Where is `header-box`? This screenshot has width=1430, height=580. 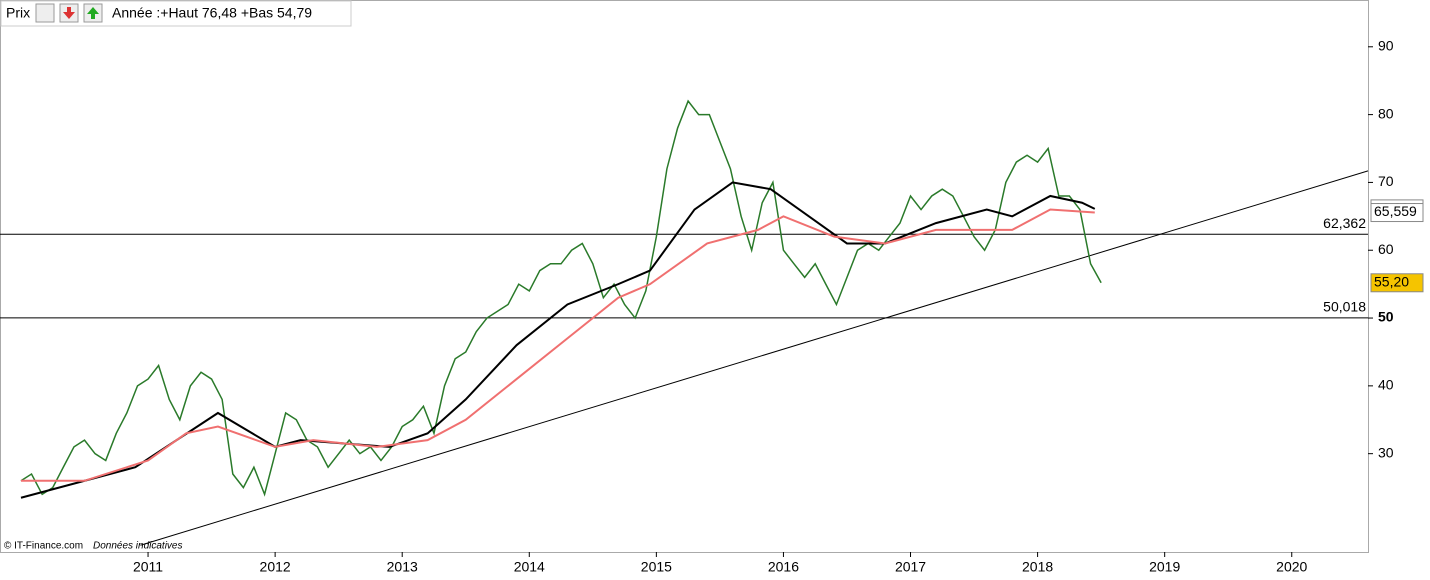 header-box is located at coordinates (176, 13).